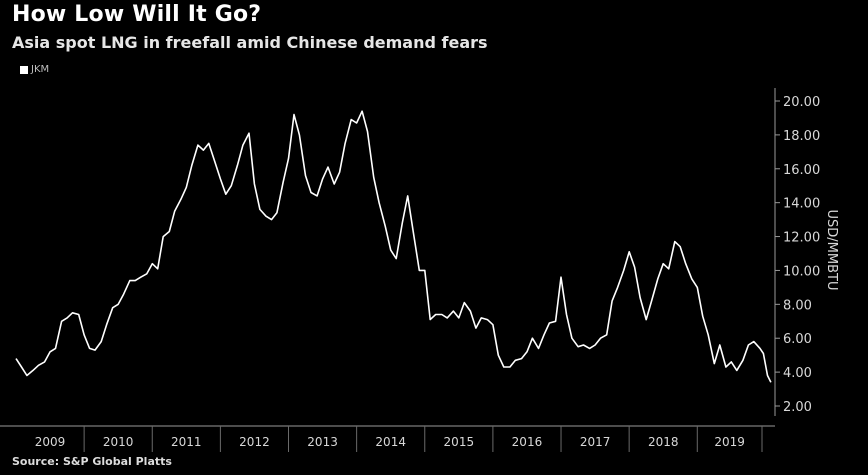  What do you see at coordinates (797, 305) in the screenshot?
I see `y-tick-label: 8.00` at bounding box center [797, 305].